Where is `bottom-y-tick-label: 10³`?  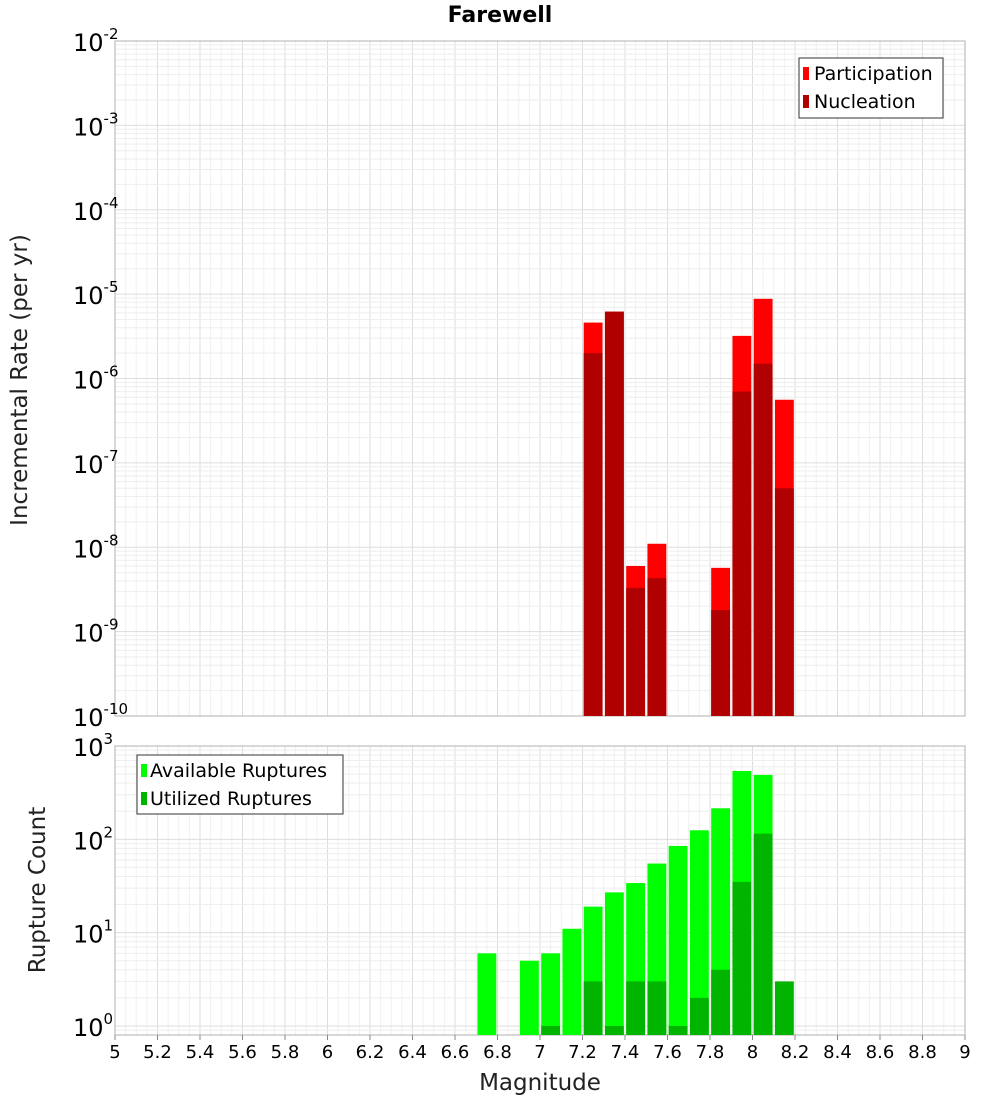 bottom-y-tick-label: 10³ is located at coordinates (93, 746).